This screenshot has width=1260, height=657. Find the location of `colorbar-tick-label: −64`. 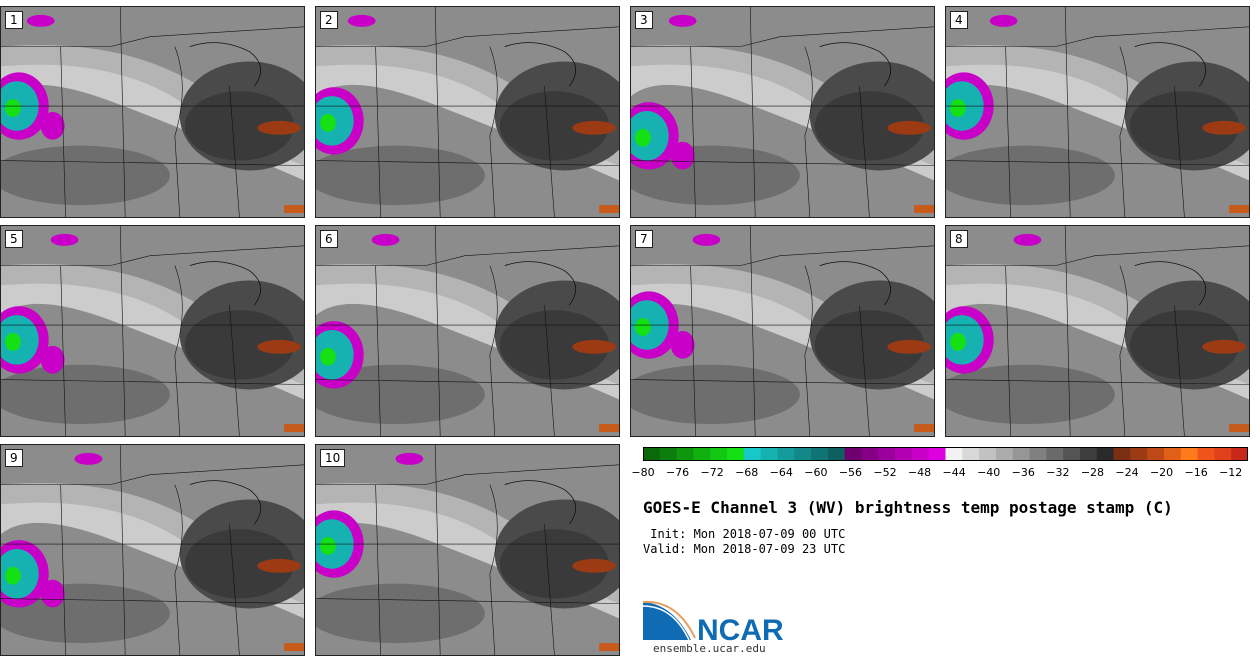

colorbar-tick-label: −64 is located at coordinates (781, 472).